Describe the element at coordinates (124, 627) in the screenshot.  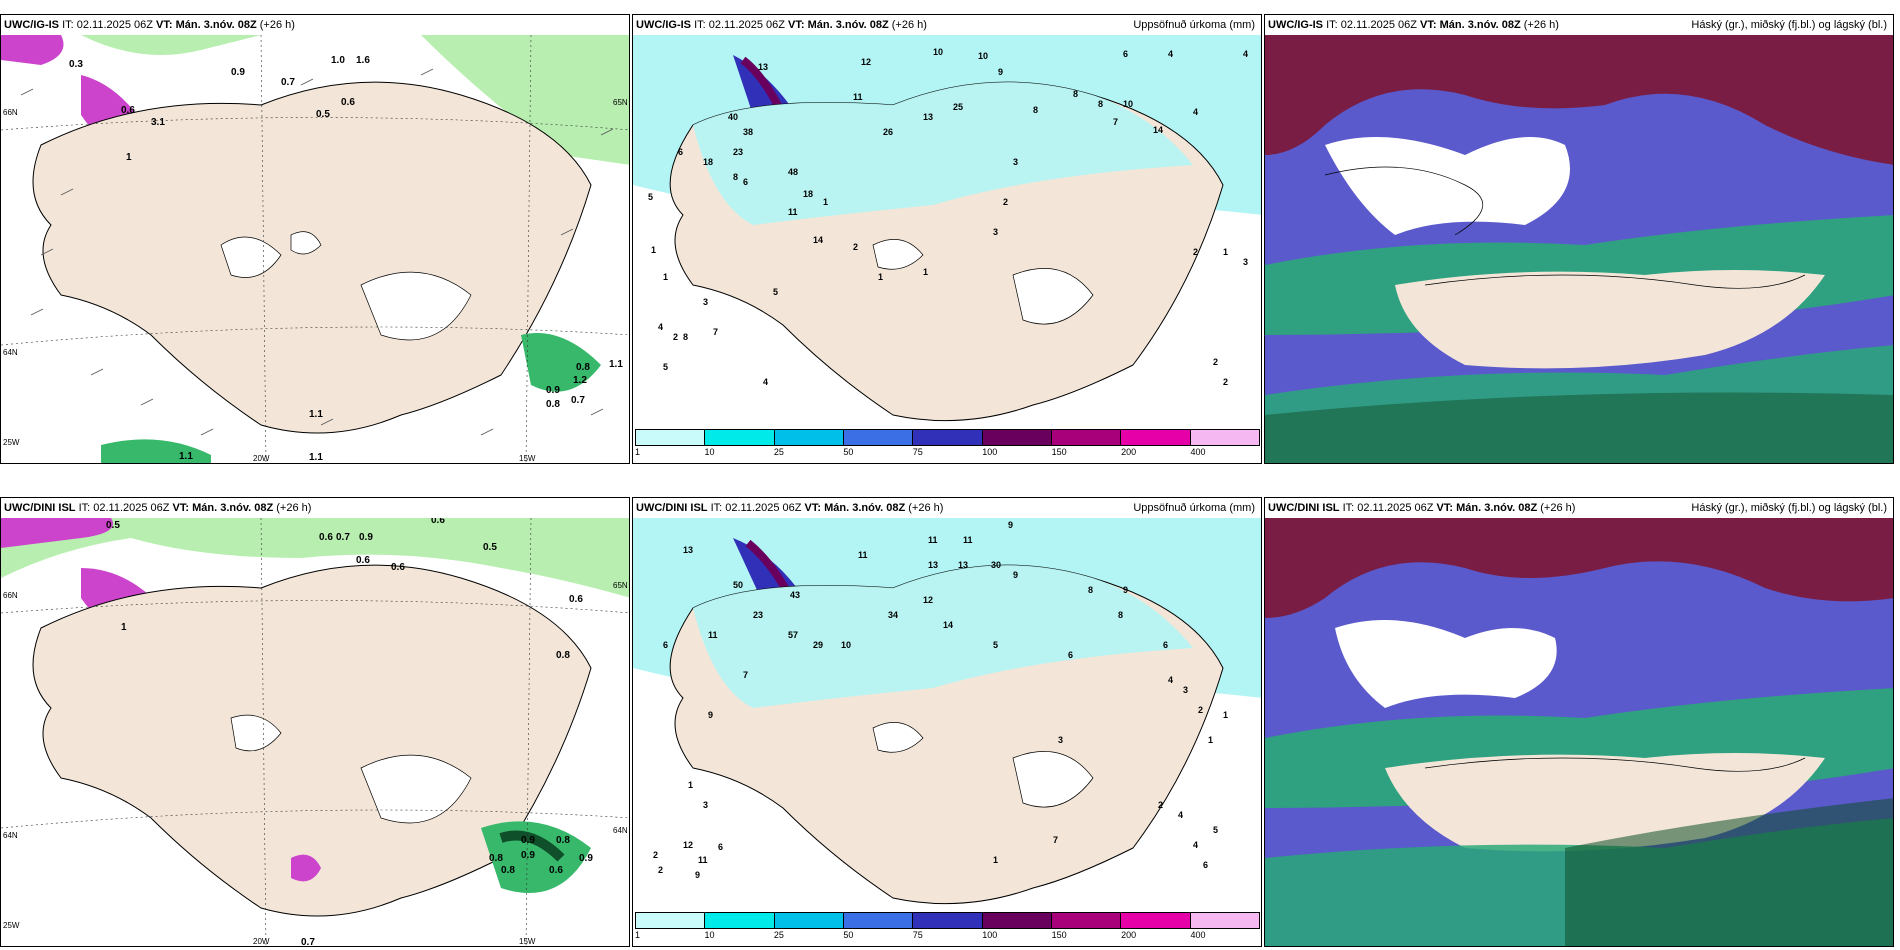
I see `wind-value: 1` at that location.